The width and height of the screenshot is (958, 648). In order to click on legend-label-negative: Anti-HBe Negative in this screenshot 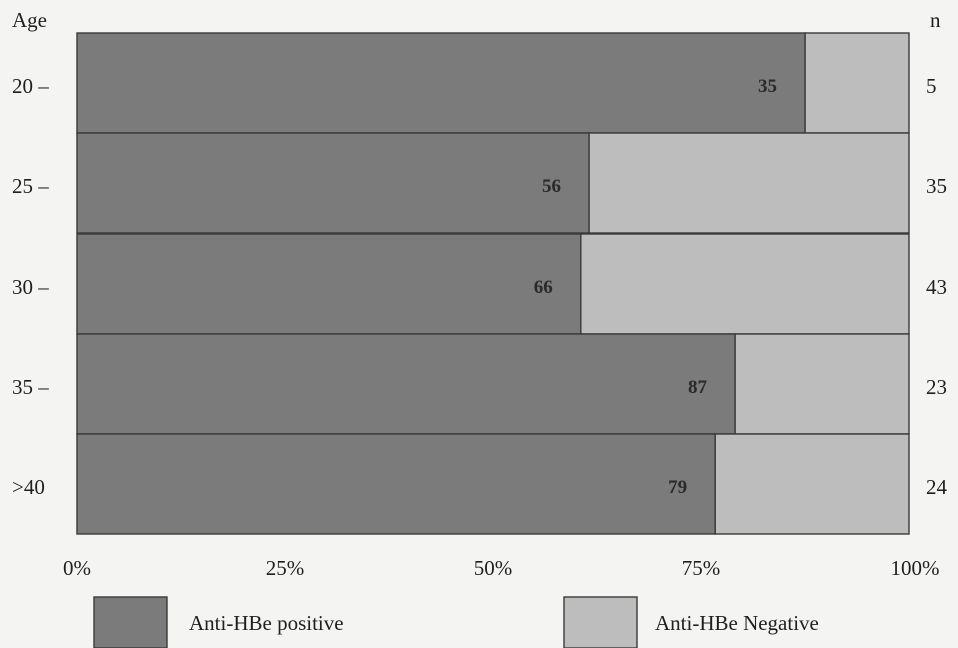, I will do `click(737, 623)`.